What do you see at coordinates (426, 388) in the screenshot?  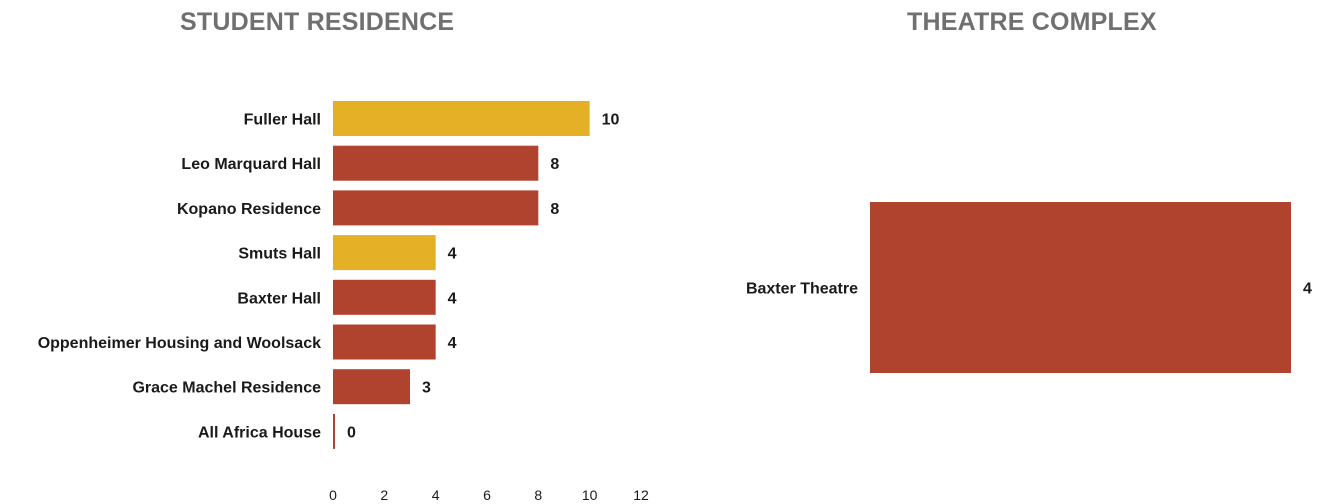 I see `value-label: 3` at bounding box center [426, 388].